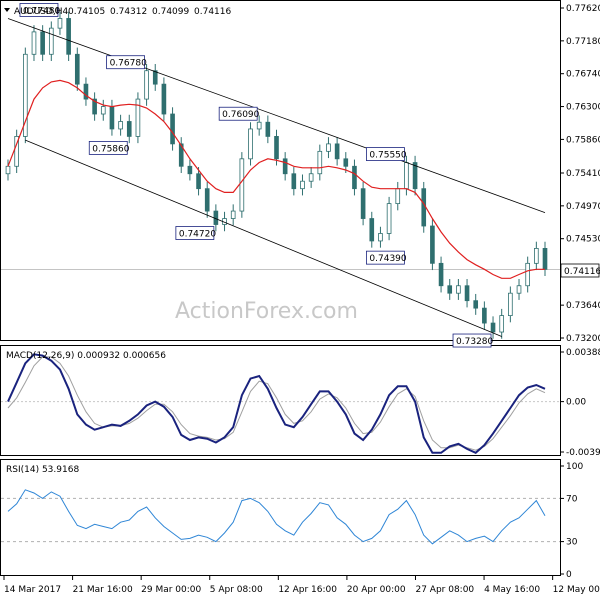 Image resolution: width=600 pixels, height=600 pixels. What do you see at coordinates (236, 590) in the screenshot?
I see `x-tick-label: 5 Apr 08:00` at bounding box center [236, 590].